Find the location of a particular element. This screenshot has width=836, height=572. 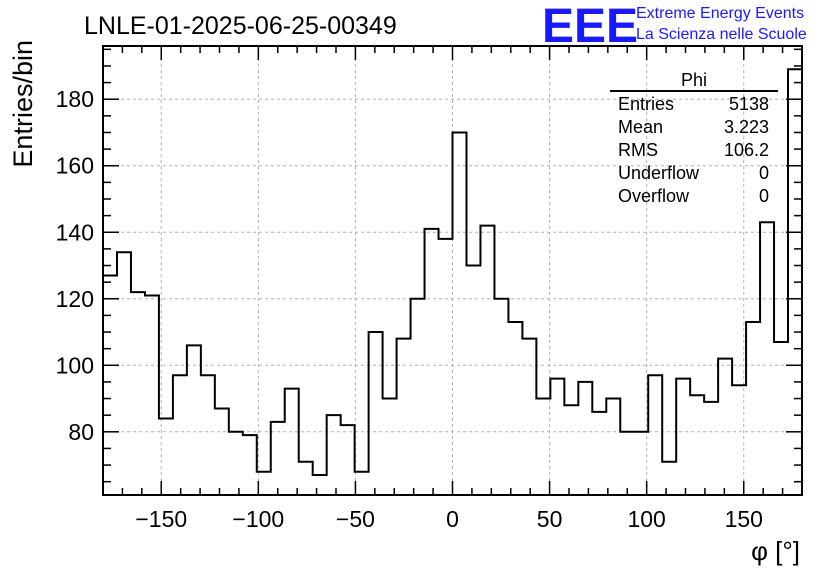

x-axis-label: φ [°] is located at coordinates (775, 551).